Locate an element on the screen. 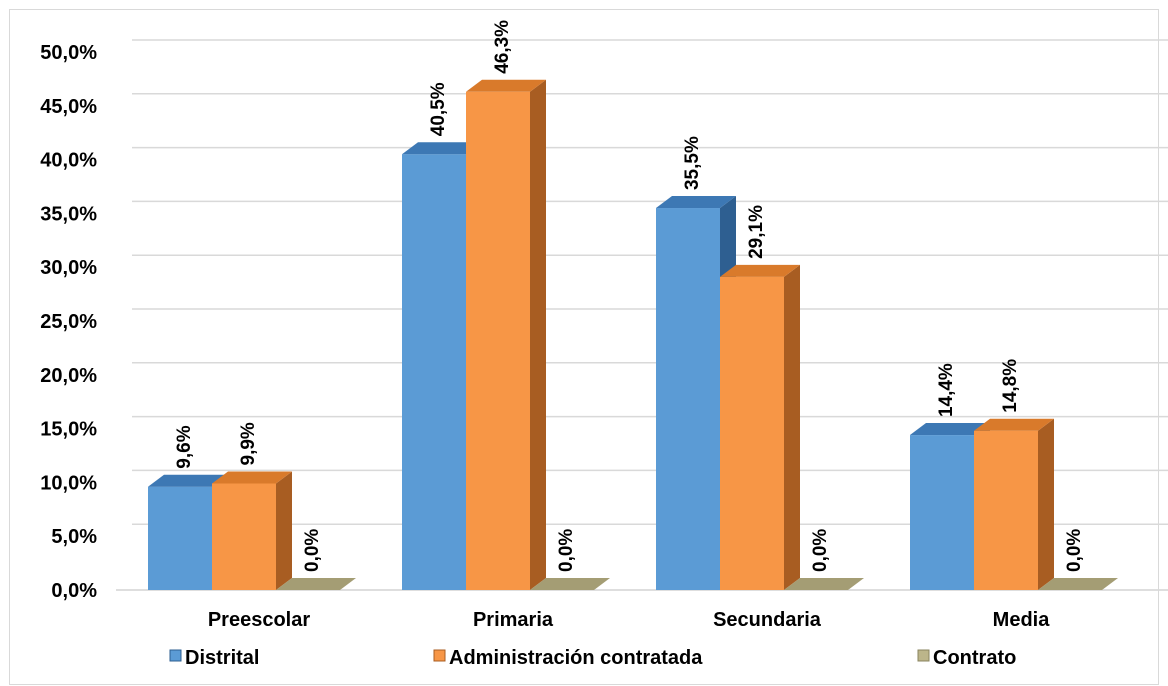 Image resolution: width=1168 pixels, height=686 pixels. y-tick-label: 25,0% is located at coordinates (68, 322).